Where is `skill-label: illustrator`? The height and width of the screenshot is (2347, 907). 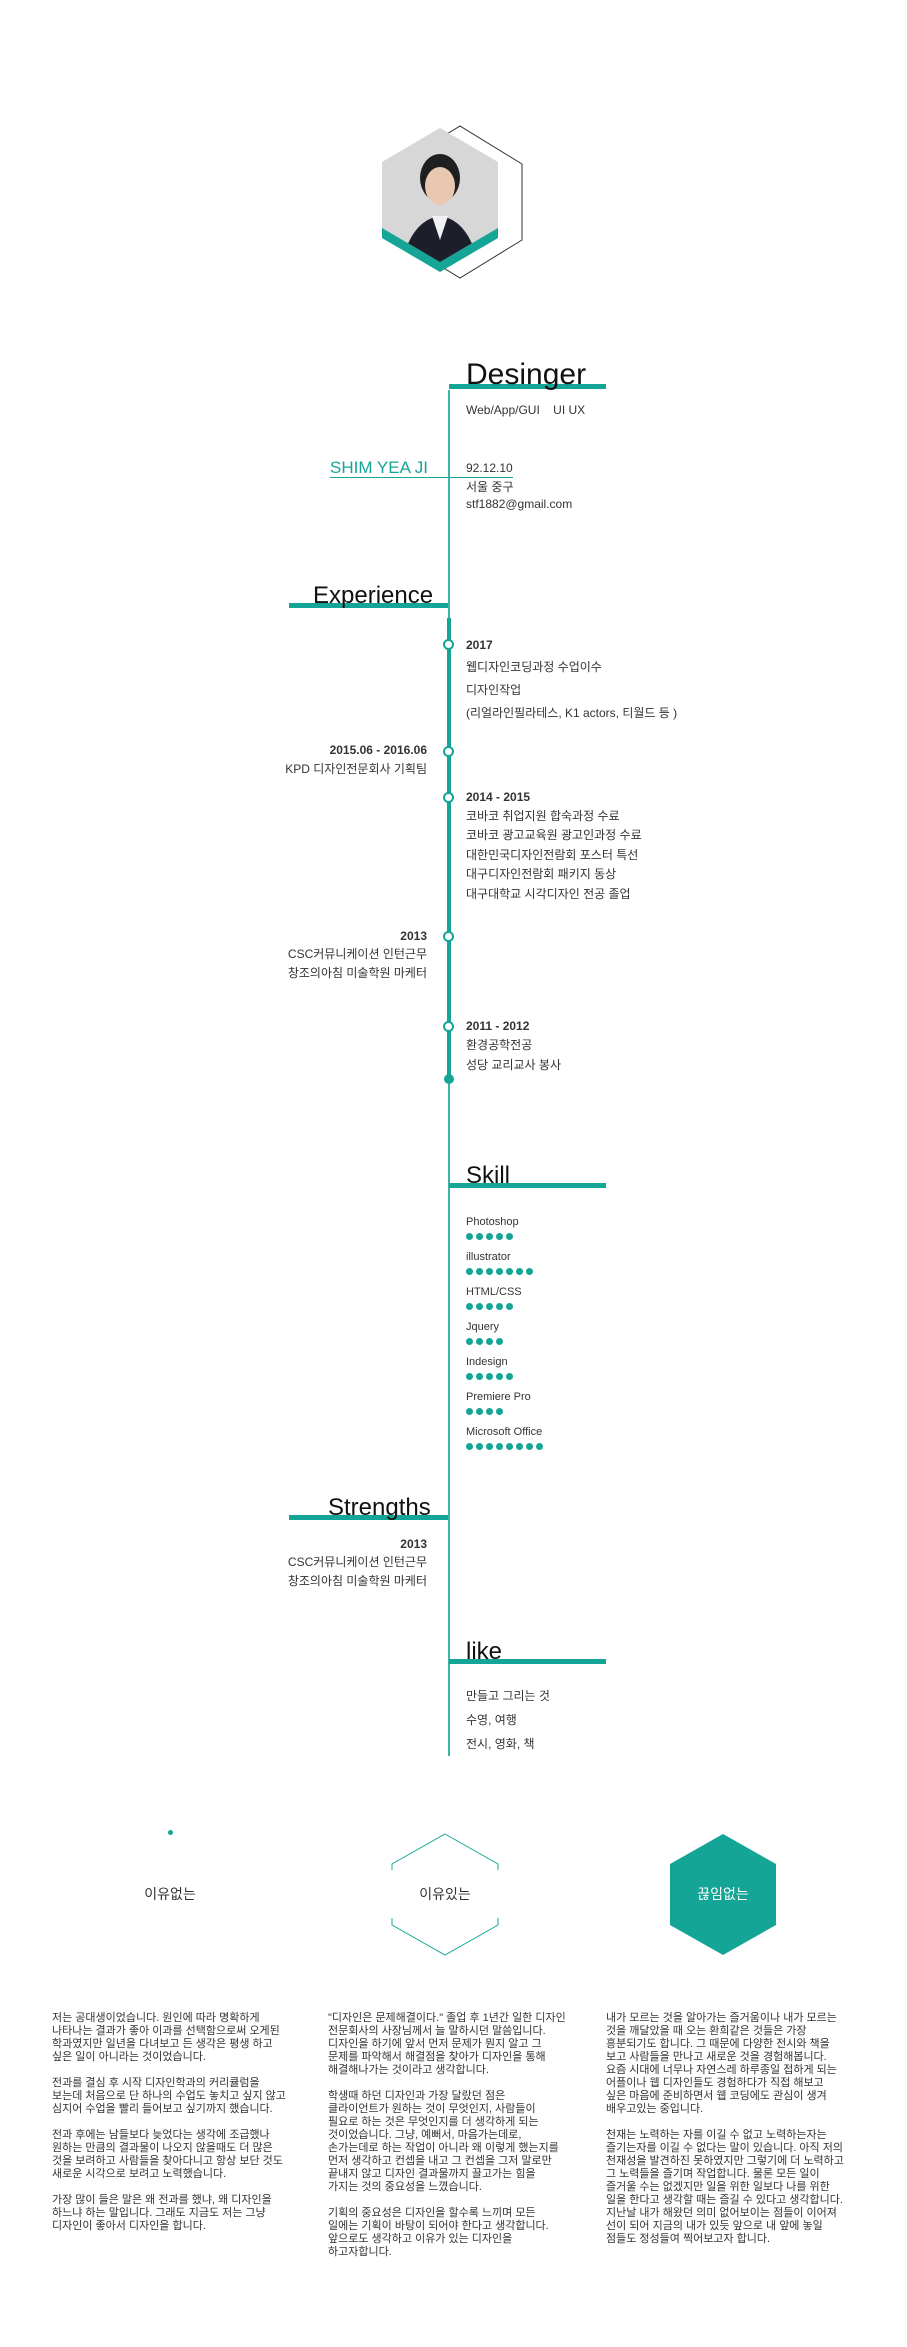 skill-label: illustrator is located at coordinates (488, 1257).